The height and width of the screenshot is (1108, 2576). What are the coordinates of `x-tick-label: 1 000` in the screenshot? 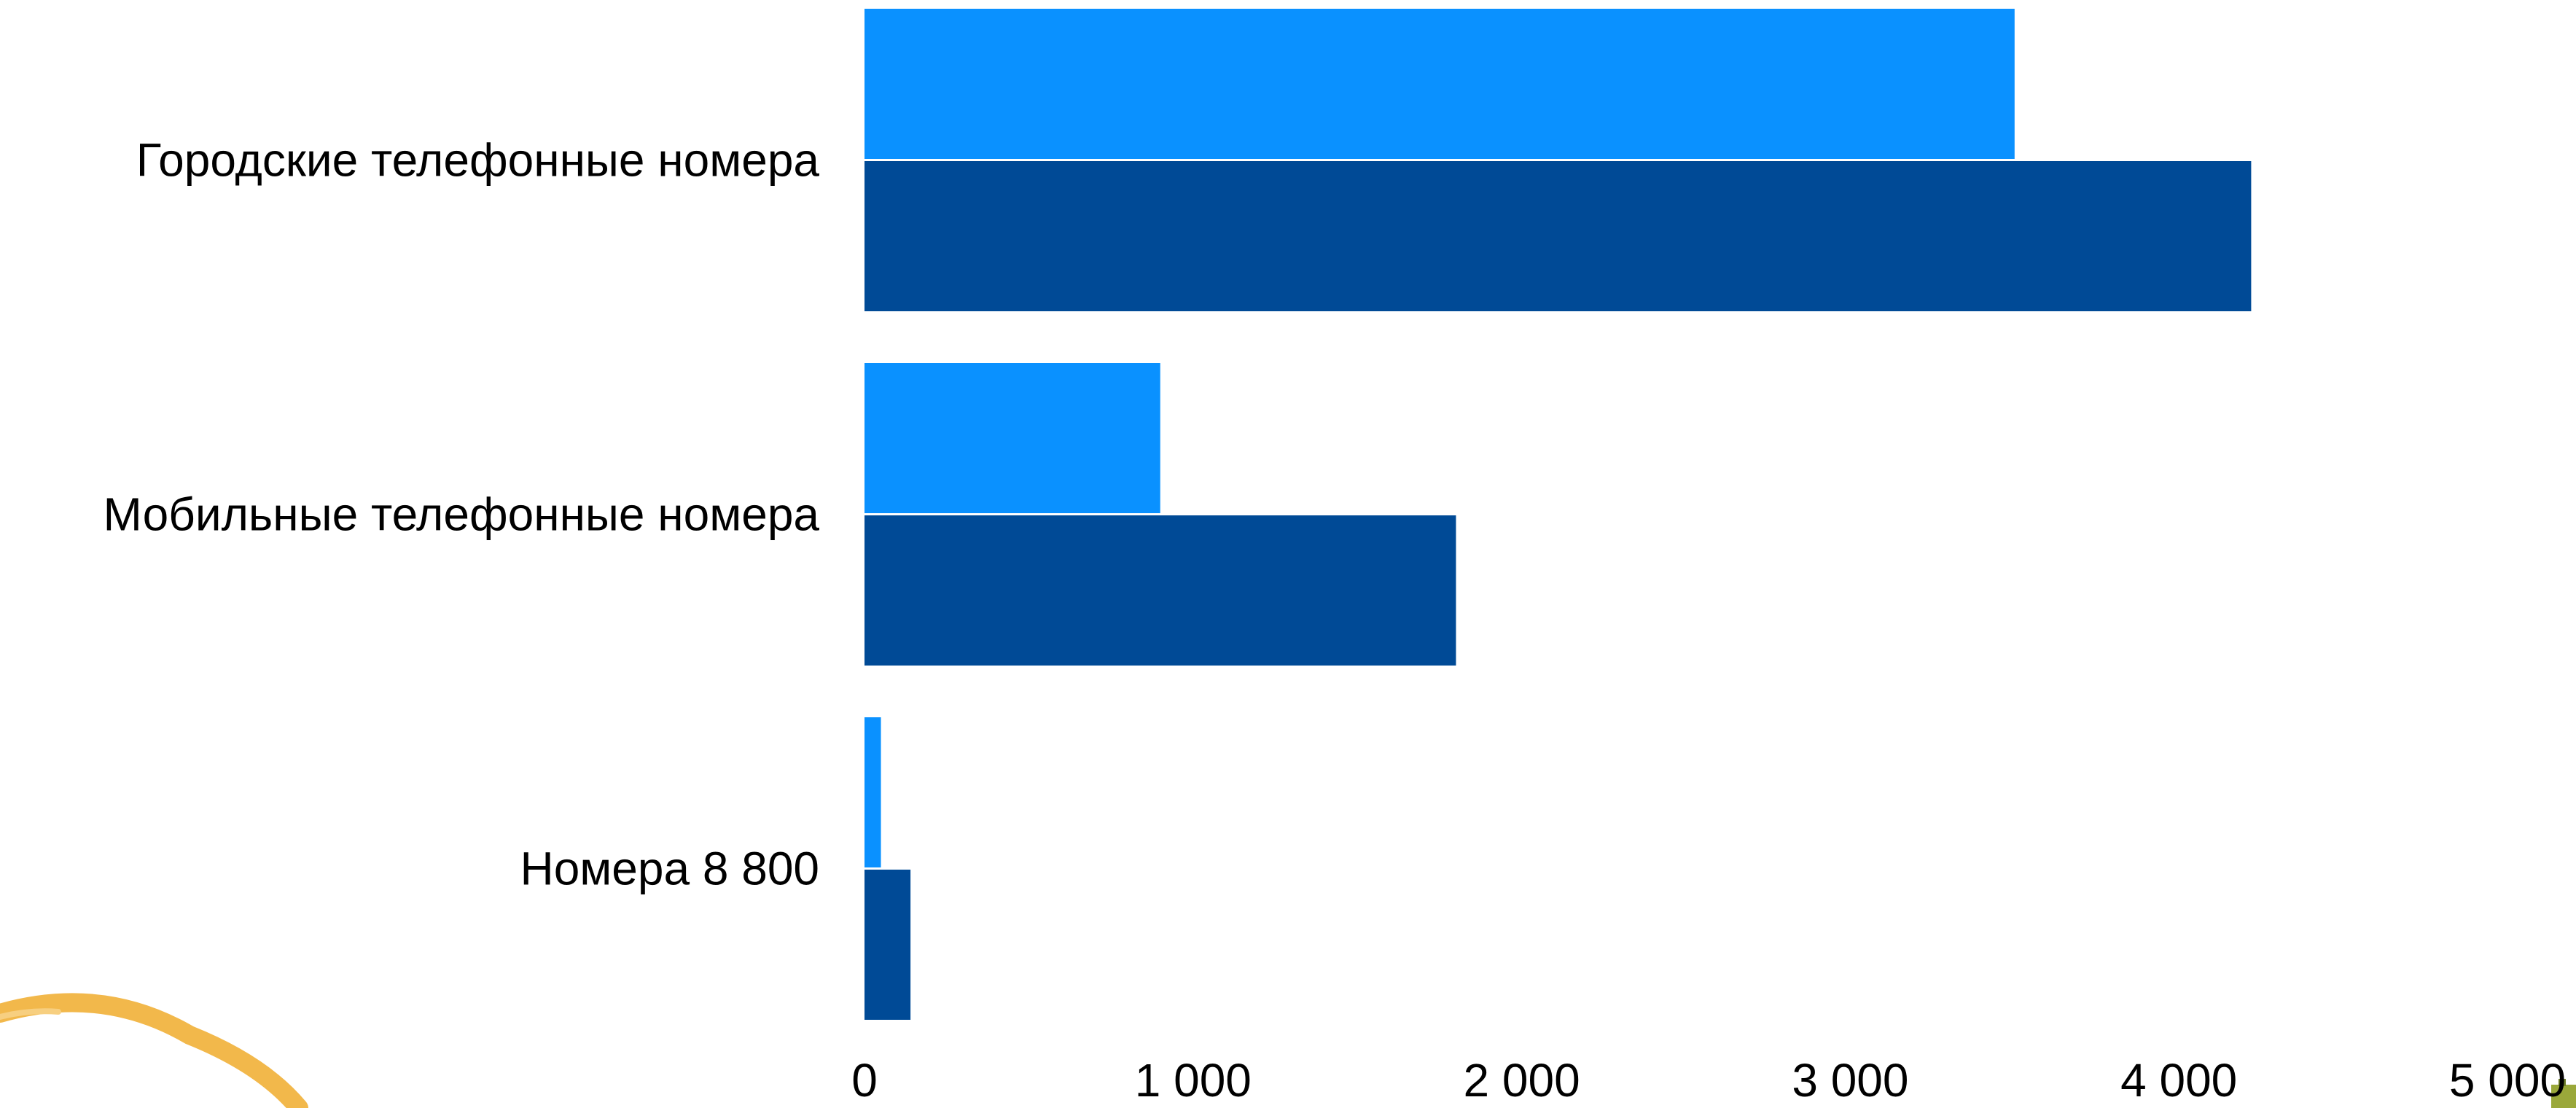 It's located at (1194, 1080).